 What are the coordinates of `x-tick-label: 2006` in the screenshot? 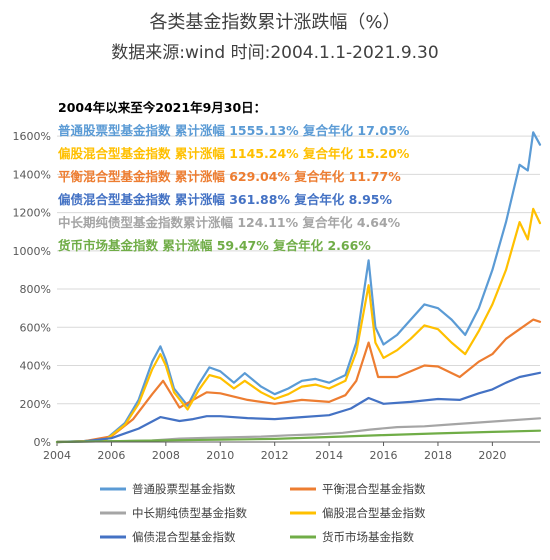 It's located at (111, 455).